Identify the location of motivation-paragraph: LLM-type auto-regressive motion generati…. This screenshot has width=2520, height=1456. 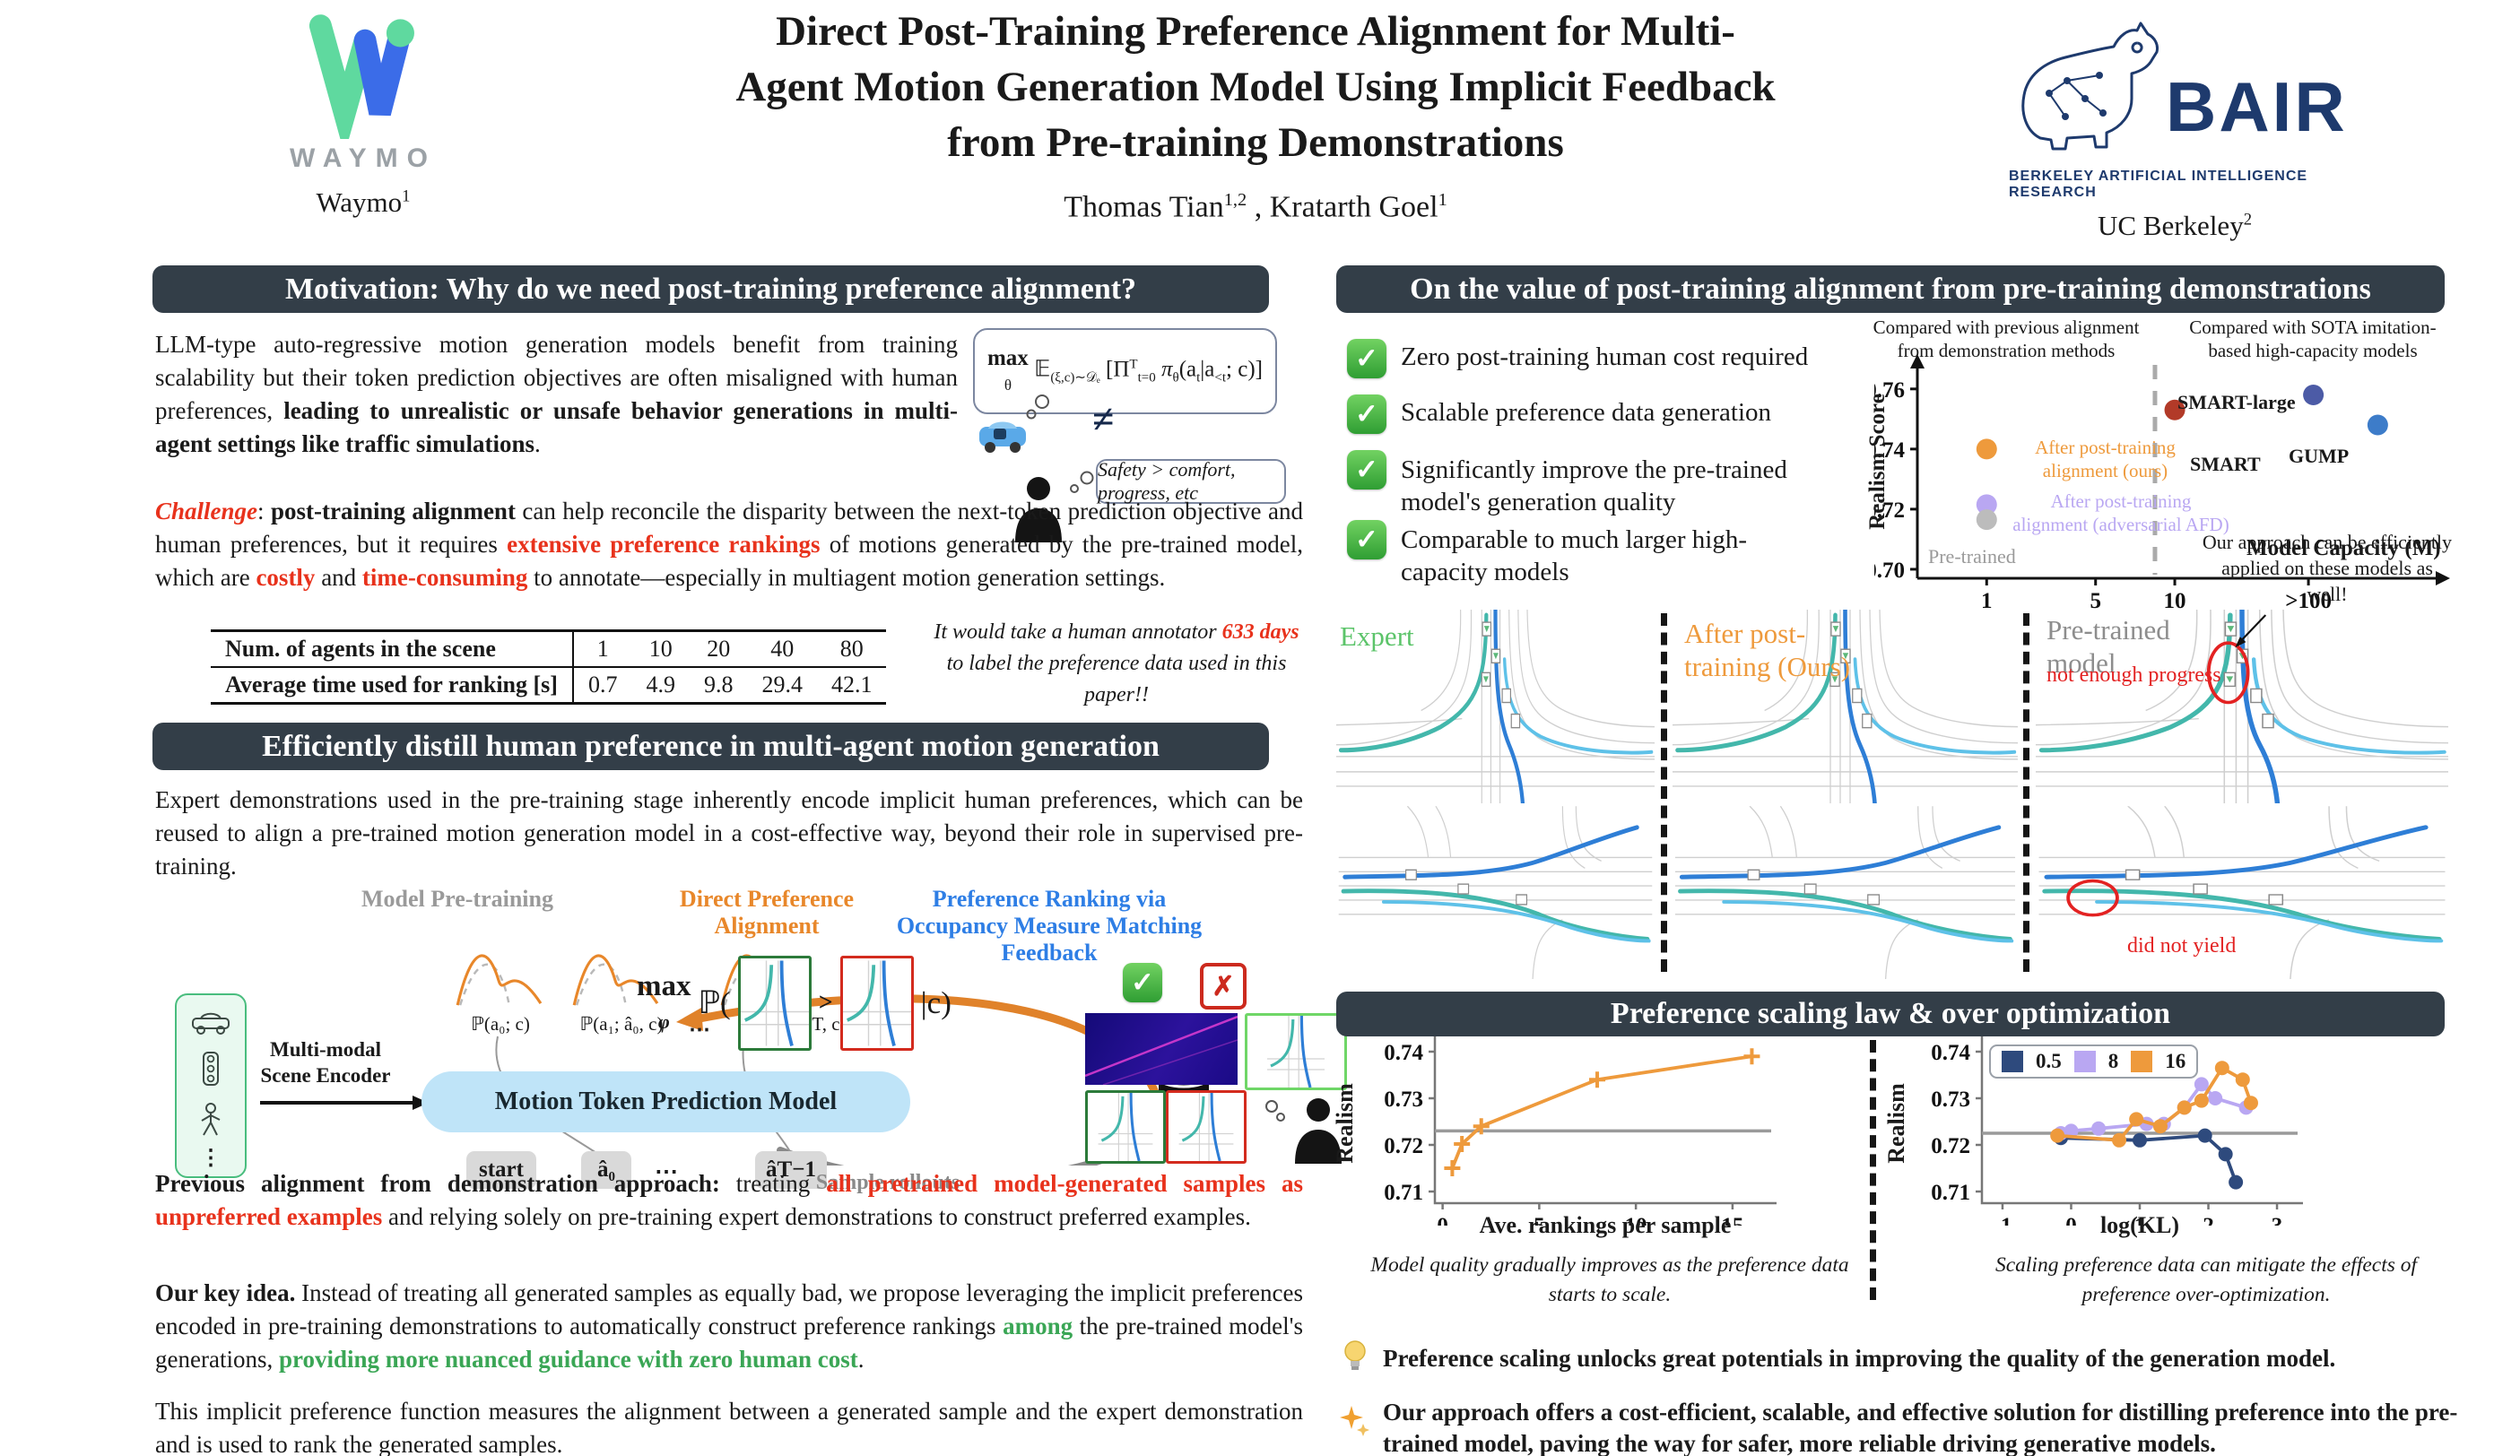
(557, 394).